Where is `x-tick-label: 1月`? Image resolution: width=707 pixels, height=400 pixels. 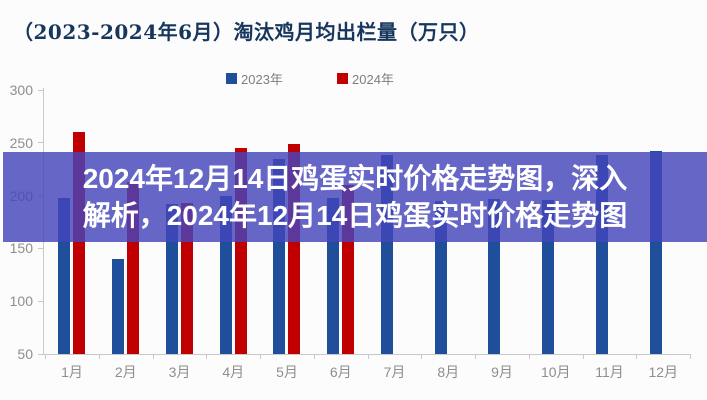 x-tick-label: 1月 is located at coordinates (72, 372).